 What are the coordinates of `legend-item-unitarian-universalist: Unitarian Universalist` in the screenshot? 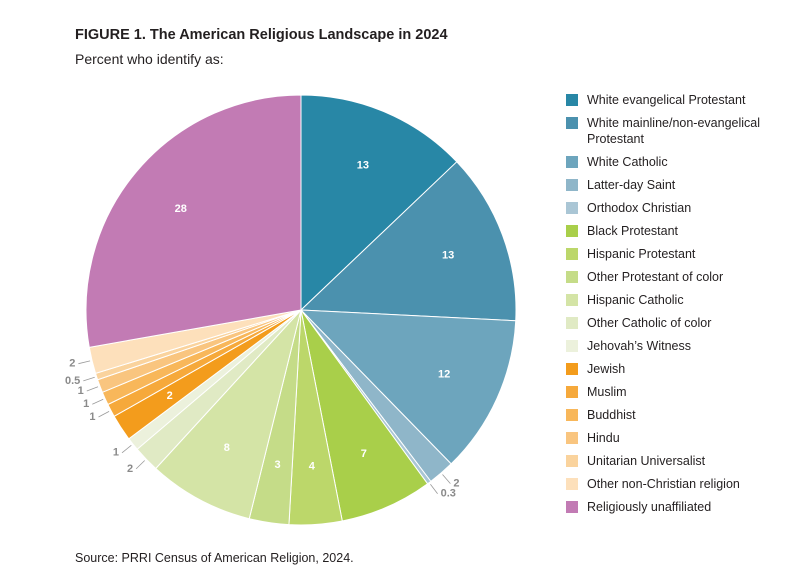 It's located at (676, 461).